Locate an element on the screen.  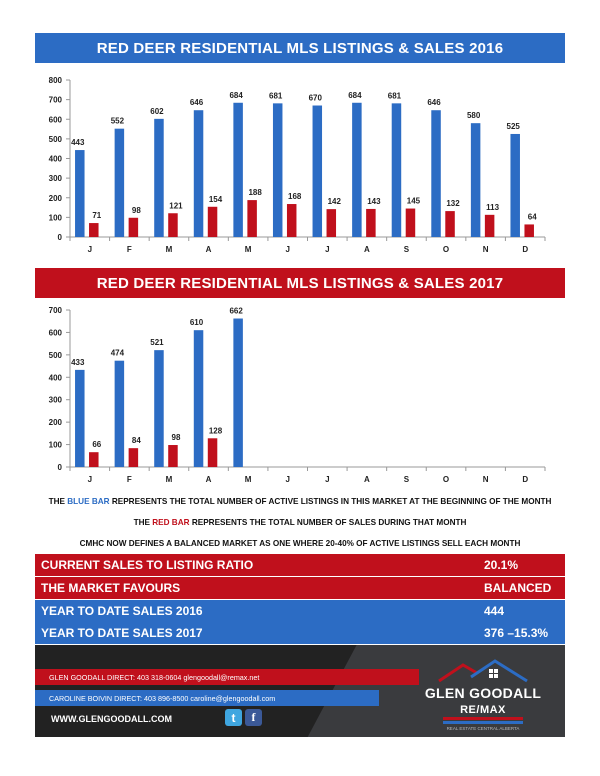
chart-2016-category-label: D is located at coordinates (525, 249).